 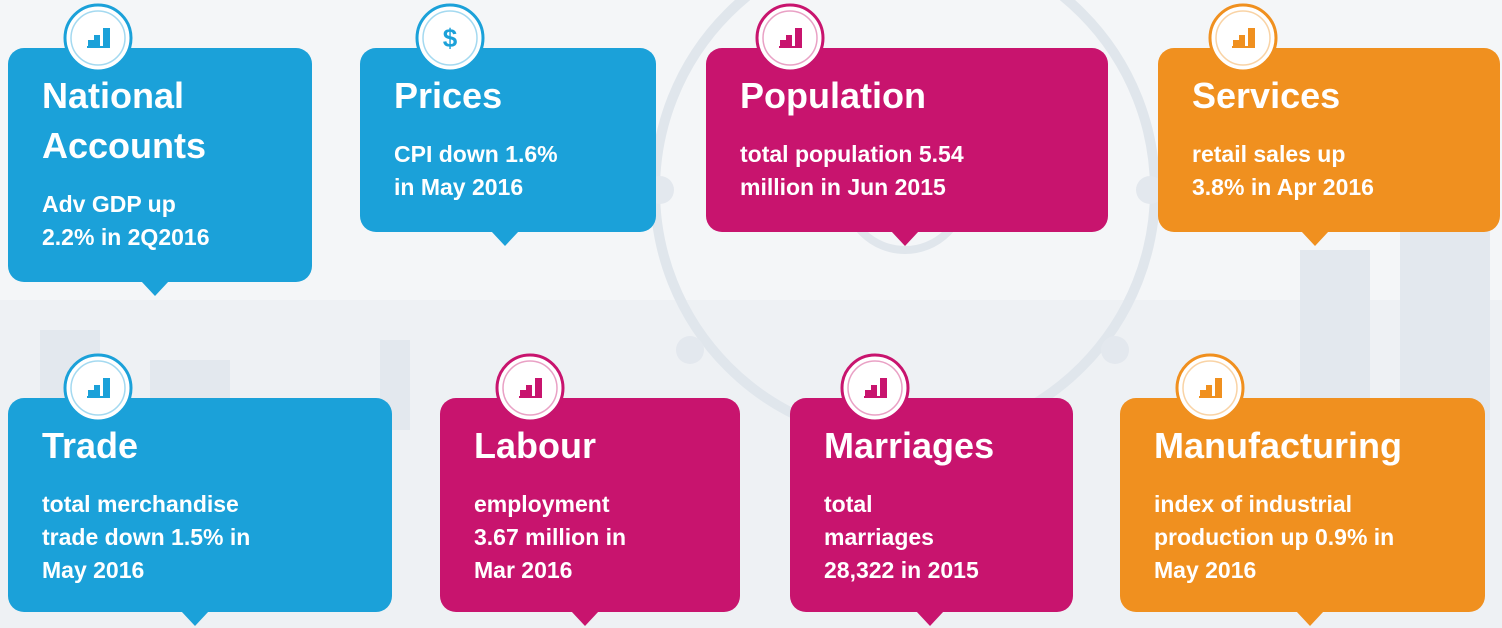 I want to click on tile-text: Adv GDP up, so click(x=109, y=204).